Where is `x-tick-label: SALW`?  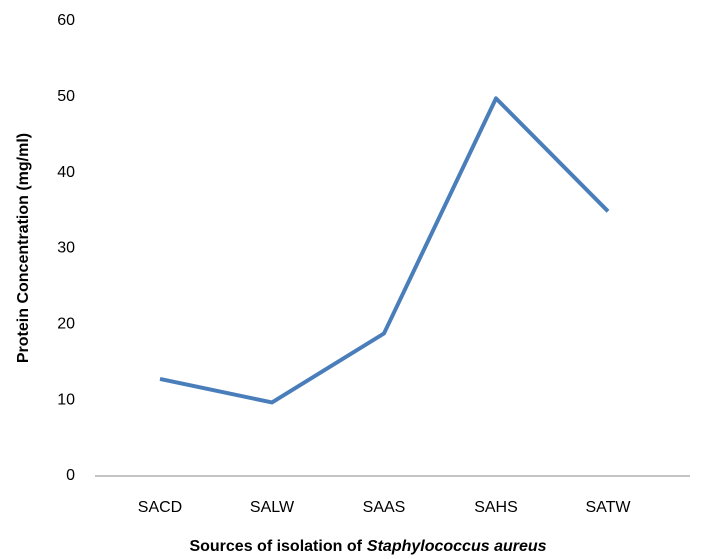
x-tick-label: SALW is located at coordinates (272, 507).